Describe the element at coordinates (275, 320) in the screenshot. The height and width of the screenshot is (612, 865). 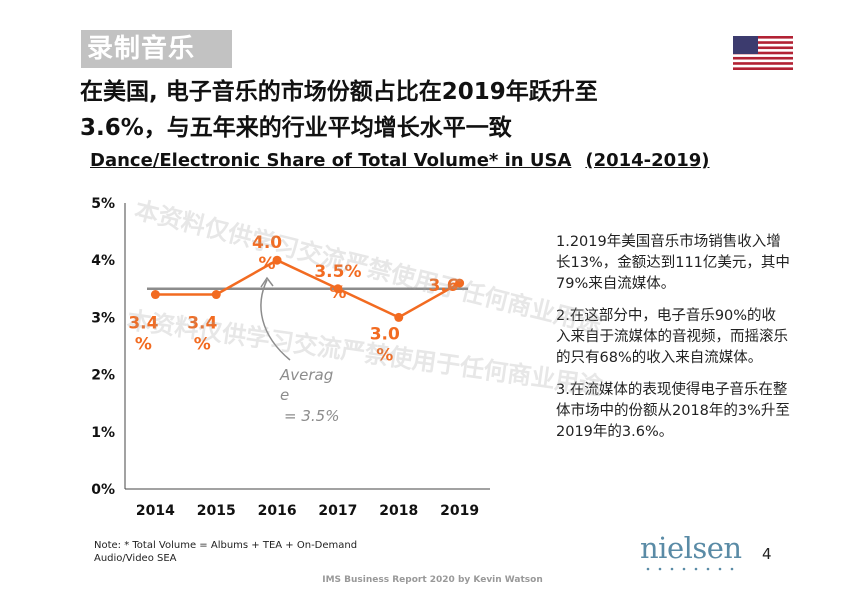
I see `average-arrow` at that location.